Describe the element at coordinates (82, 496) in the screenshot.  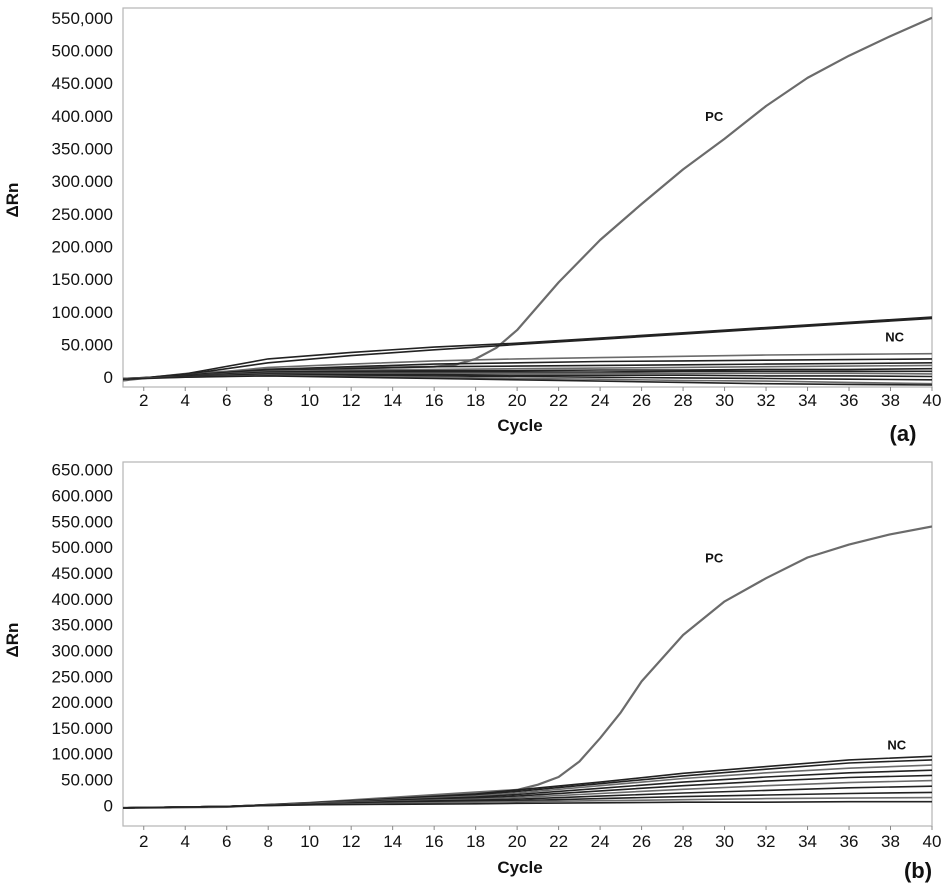
I see `y-tick-label: 600.000` at that location.